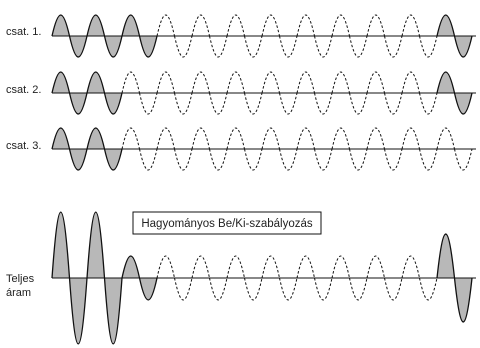 Image resolution: width=480 pixels, height=348 pixels. What do you see at coordinates (96, 25) in the screenshot?
I see `channel-1-cycle-2-positive-half` at bounding box center [96, 25].